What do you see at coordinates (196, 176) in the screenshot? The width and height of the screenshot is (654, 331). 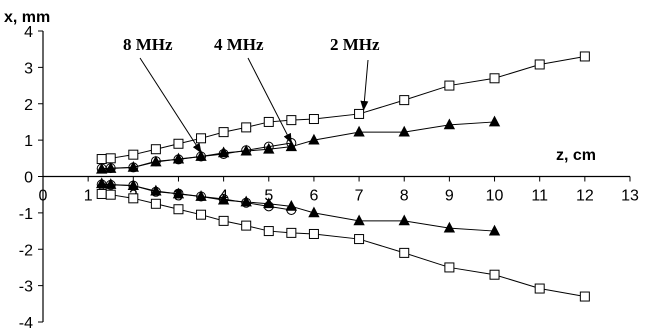 I see `series-8-mhz` at bounding box center [196, 176].